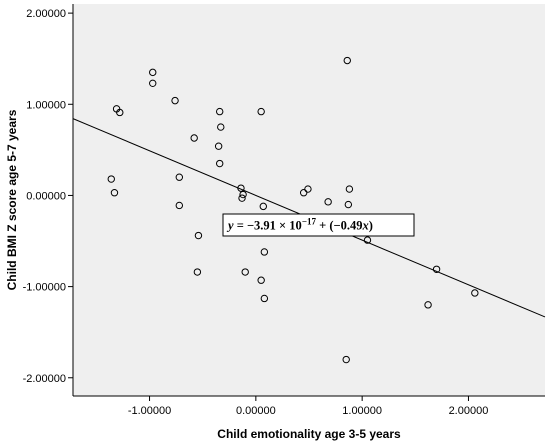 The height and width of the screenshot is (446, 550). What do you see at coordinates (256, 411) in the screenshot?
I see `x-tick-label-1: 0.00000` at bounding box center [256, 411].